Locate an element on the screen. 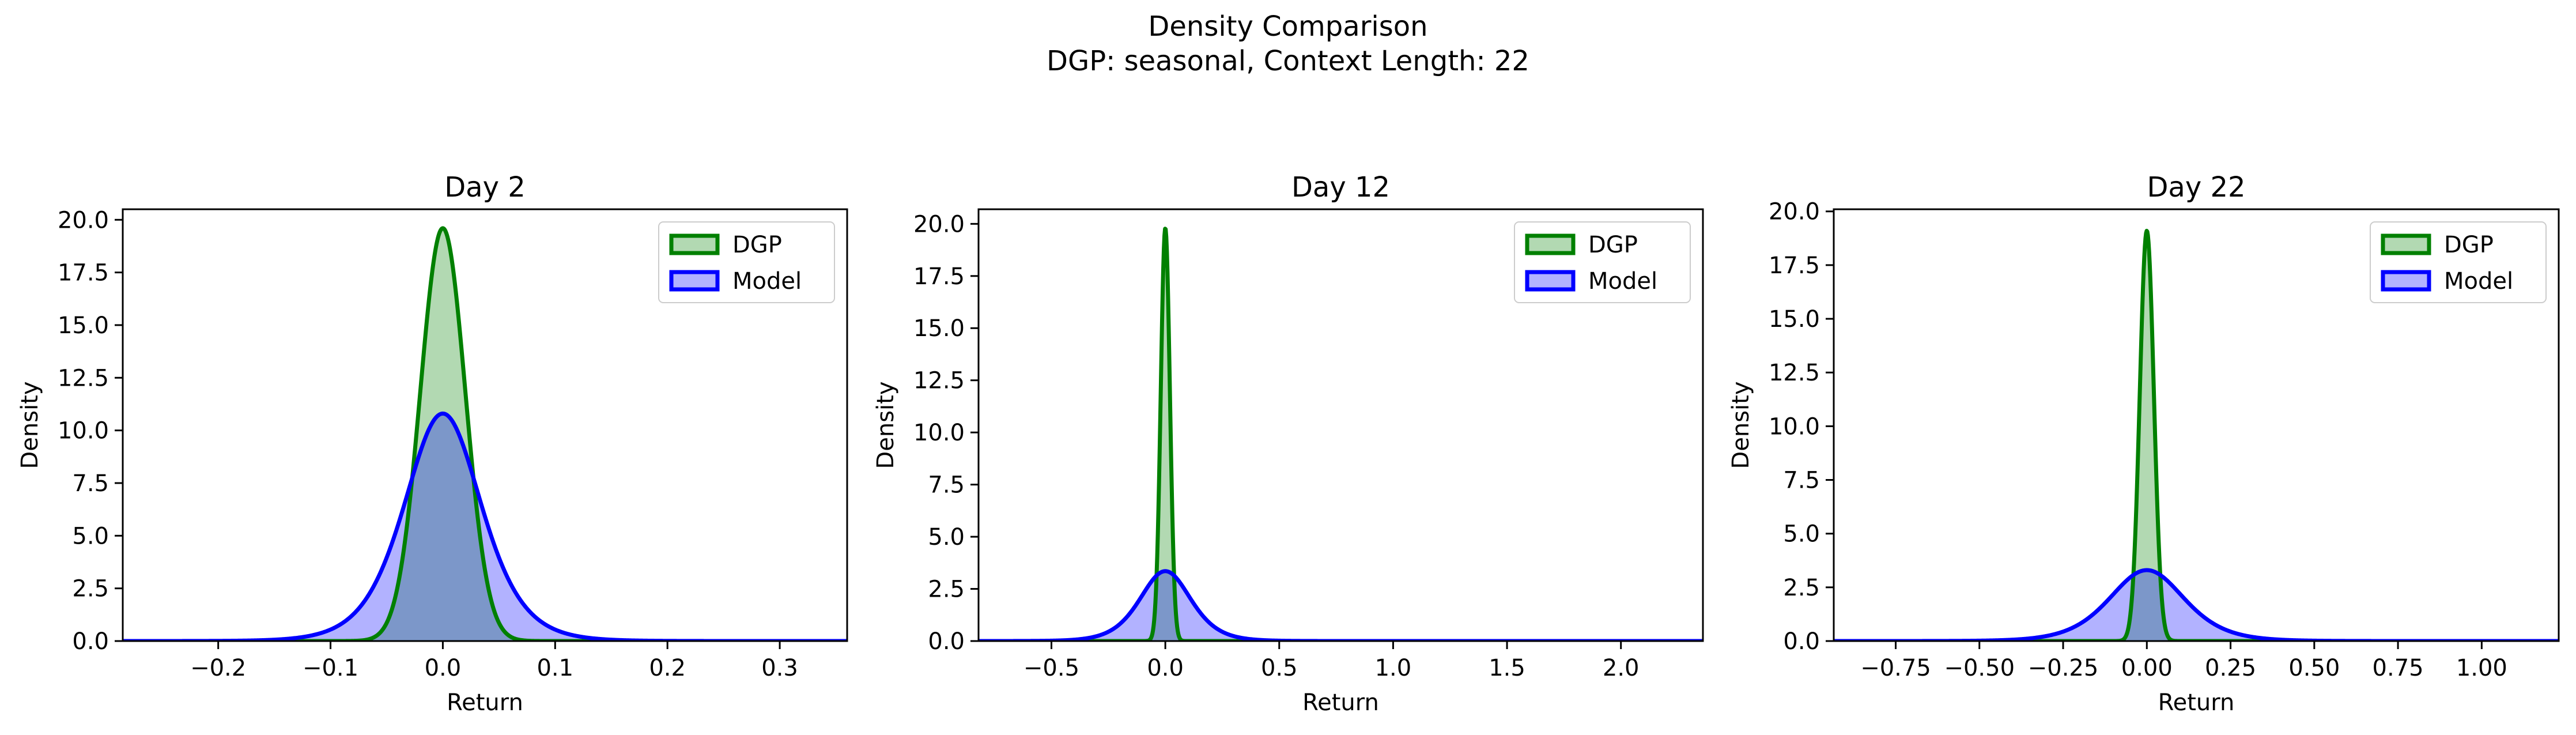 This screenshot has width=2576, height=735. panel-title: Day 12 is located at coordinates (1340, 187).